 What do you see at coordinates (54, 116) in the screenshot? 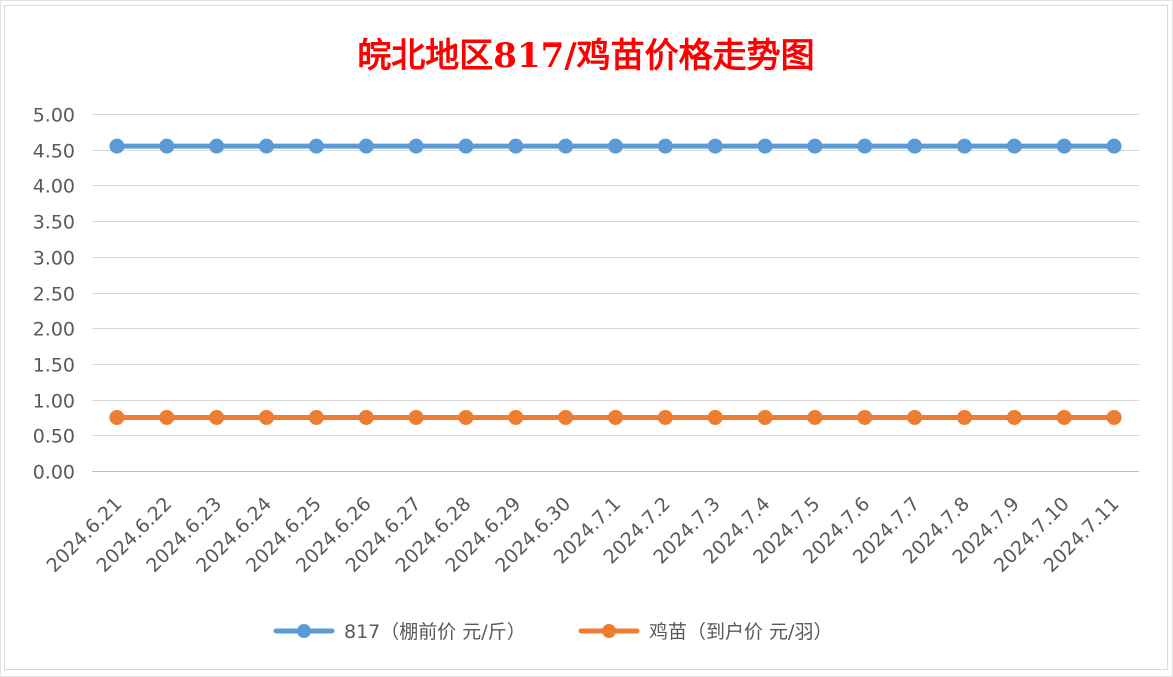
I see `y-tick-label: 5.00` at bounding box center [54, 116].